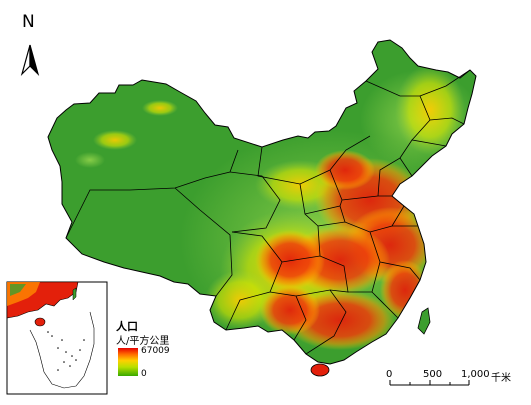 The height and width of the screenshot is (405, 531). What do you see at coordinates (320, 370) in the screenshot?
I see `hainan-island` at bounding box center [320, 370].